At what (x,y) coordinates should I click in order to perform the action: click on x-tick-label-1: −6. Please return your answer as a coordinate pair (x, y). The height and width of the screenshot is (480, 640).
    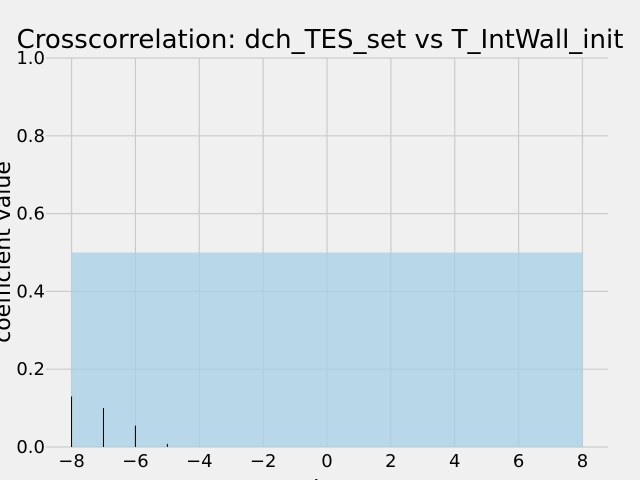
    Looking at the image, I should click on (135, 461).